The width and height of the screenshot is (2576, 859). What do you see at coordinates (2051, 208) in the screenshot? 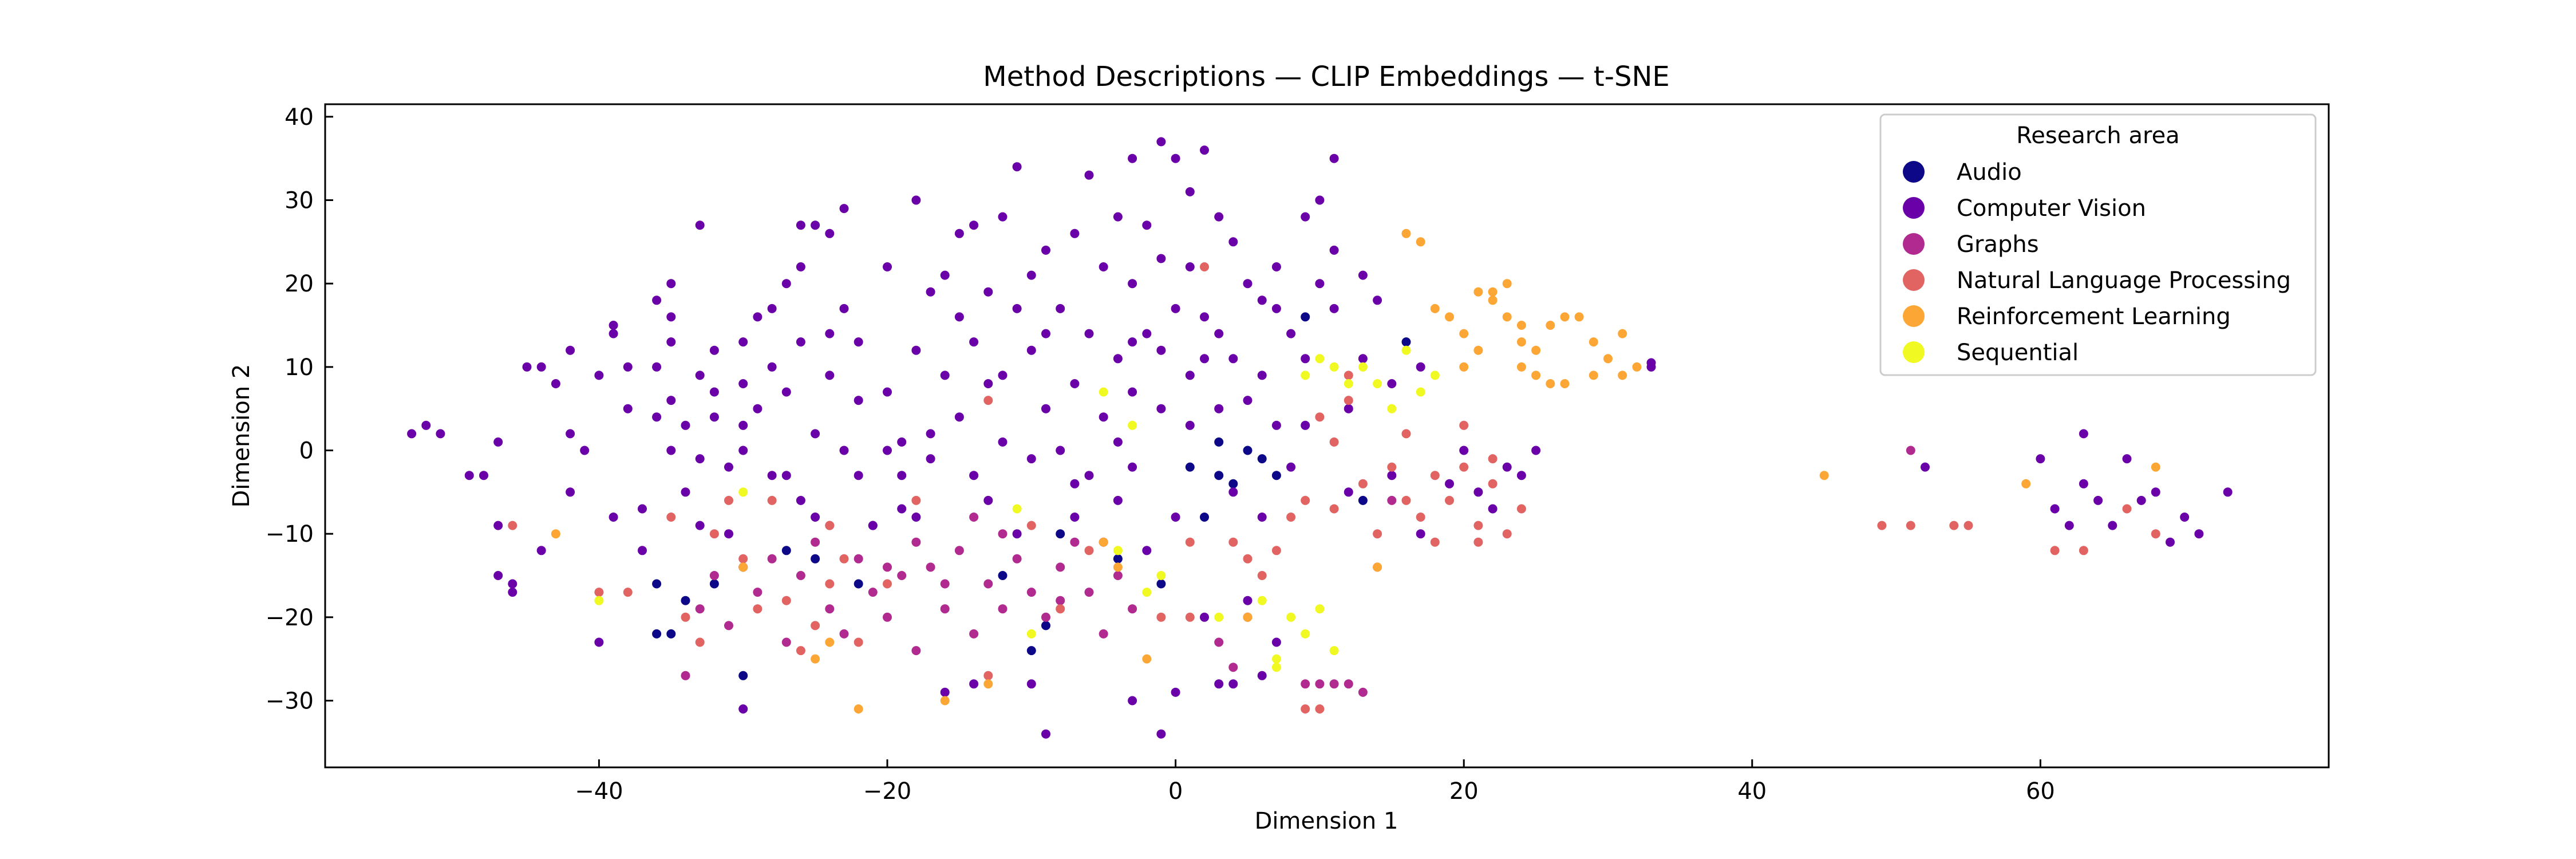
I see `legend-label: Computer Vision` at bounding box center [2051, 208].